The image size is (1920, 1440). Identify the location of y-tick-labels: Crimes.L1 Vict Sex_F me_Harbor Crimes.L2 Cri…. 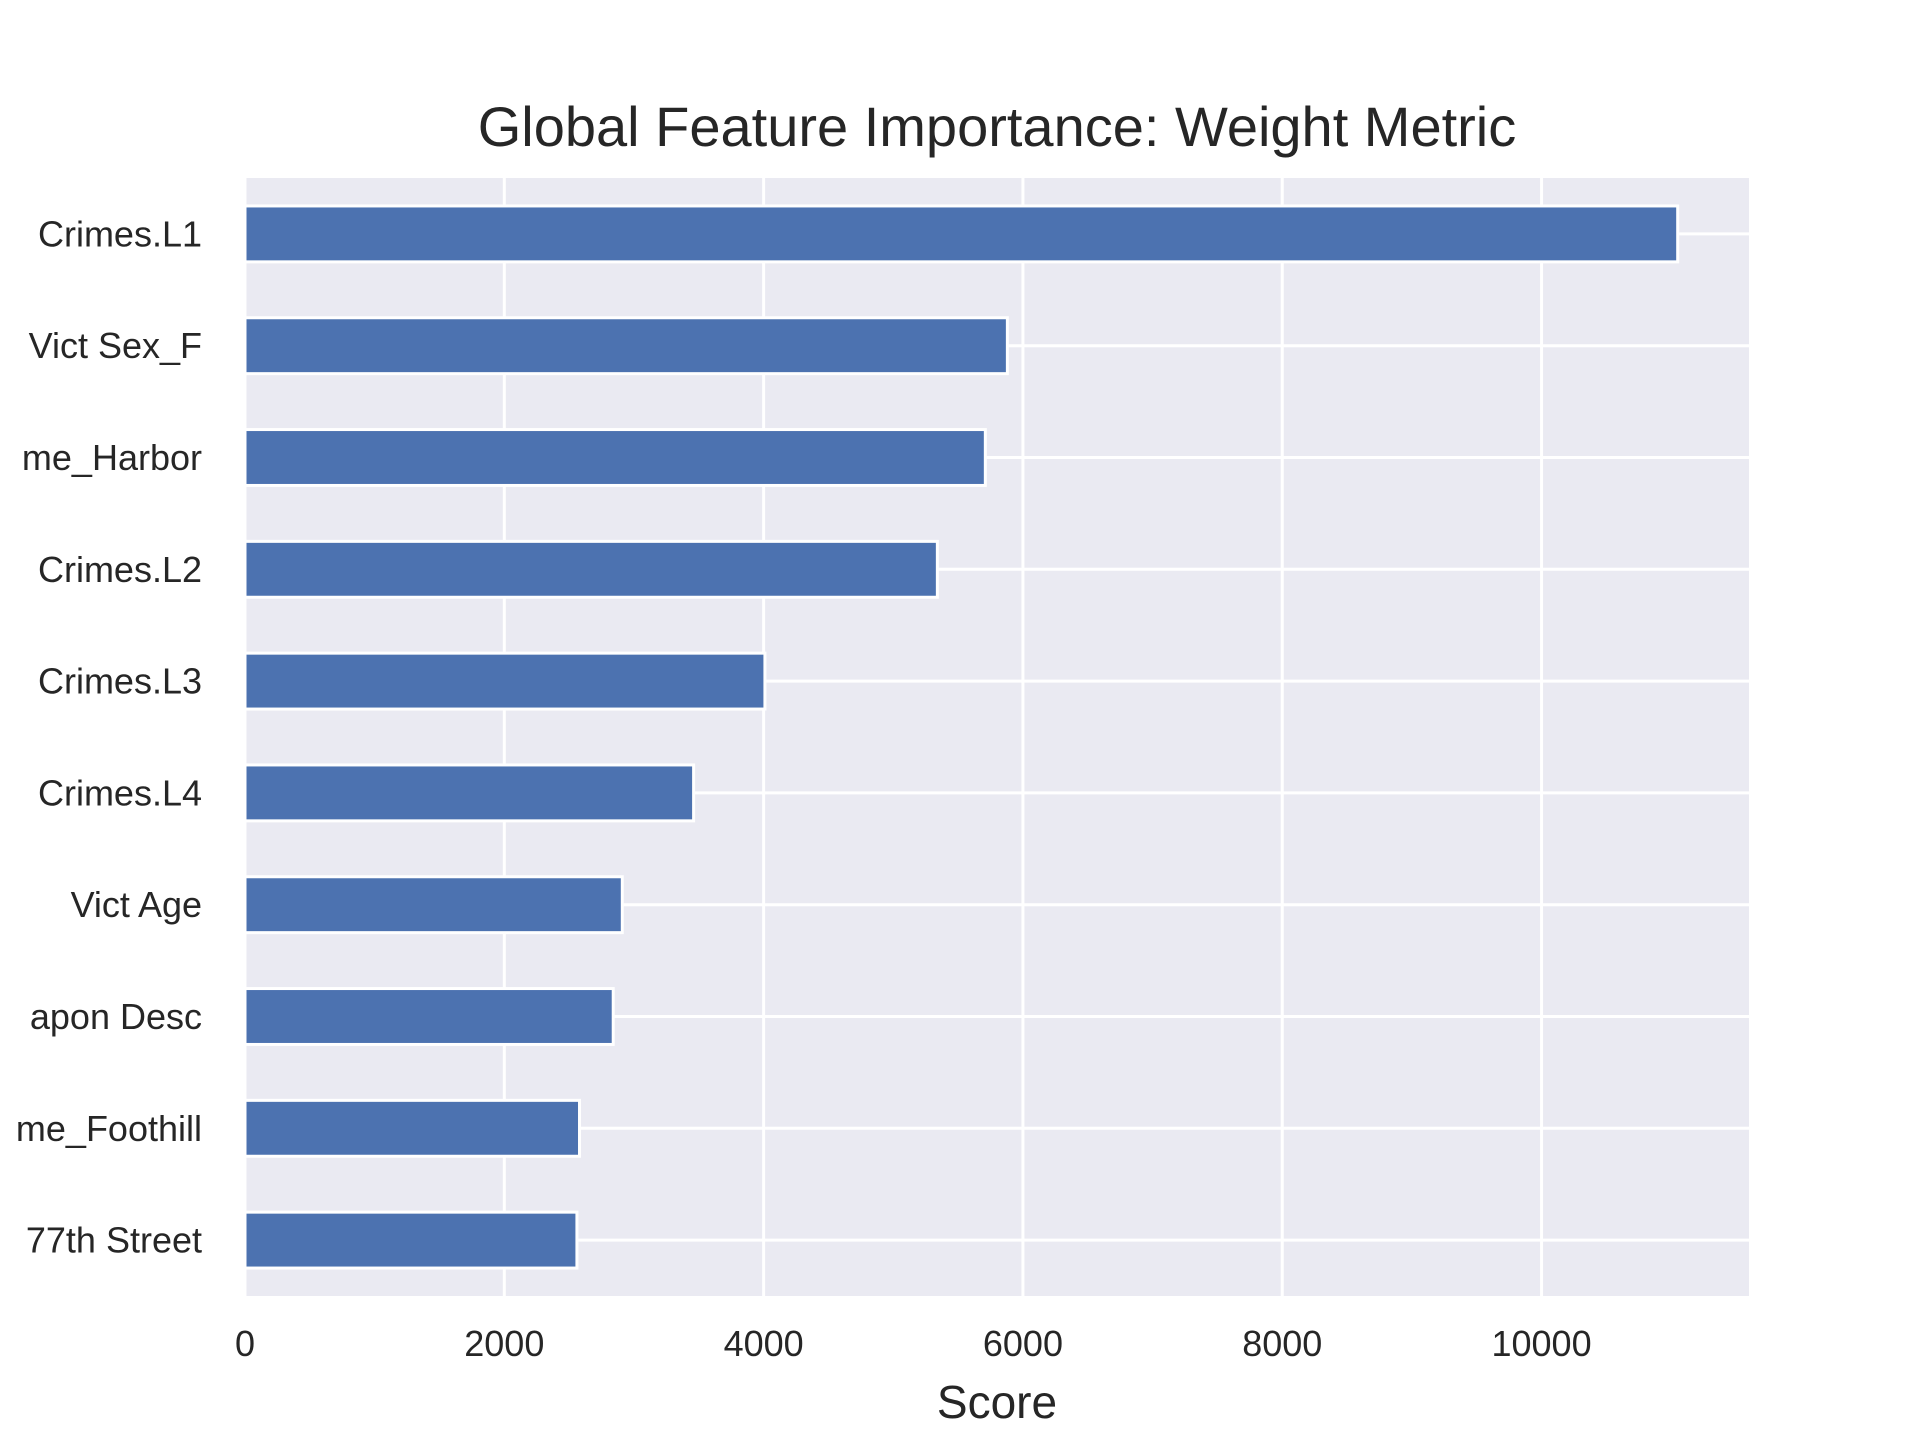
(109, 736).